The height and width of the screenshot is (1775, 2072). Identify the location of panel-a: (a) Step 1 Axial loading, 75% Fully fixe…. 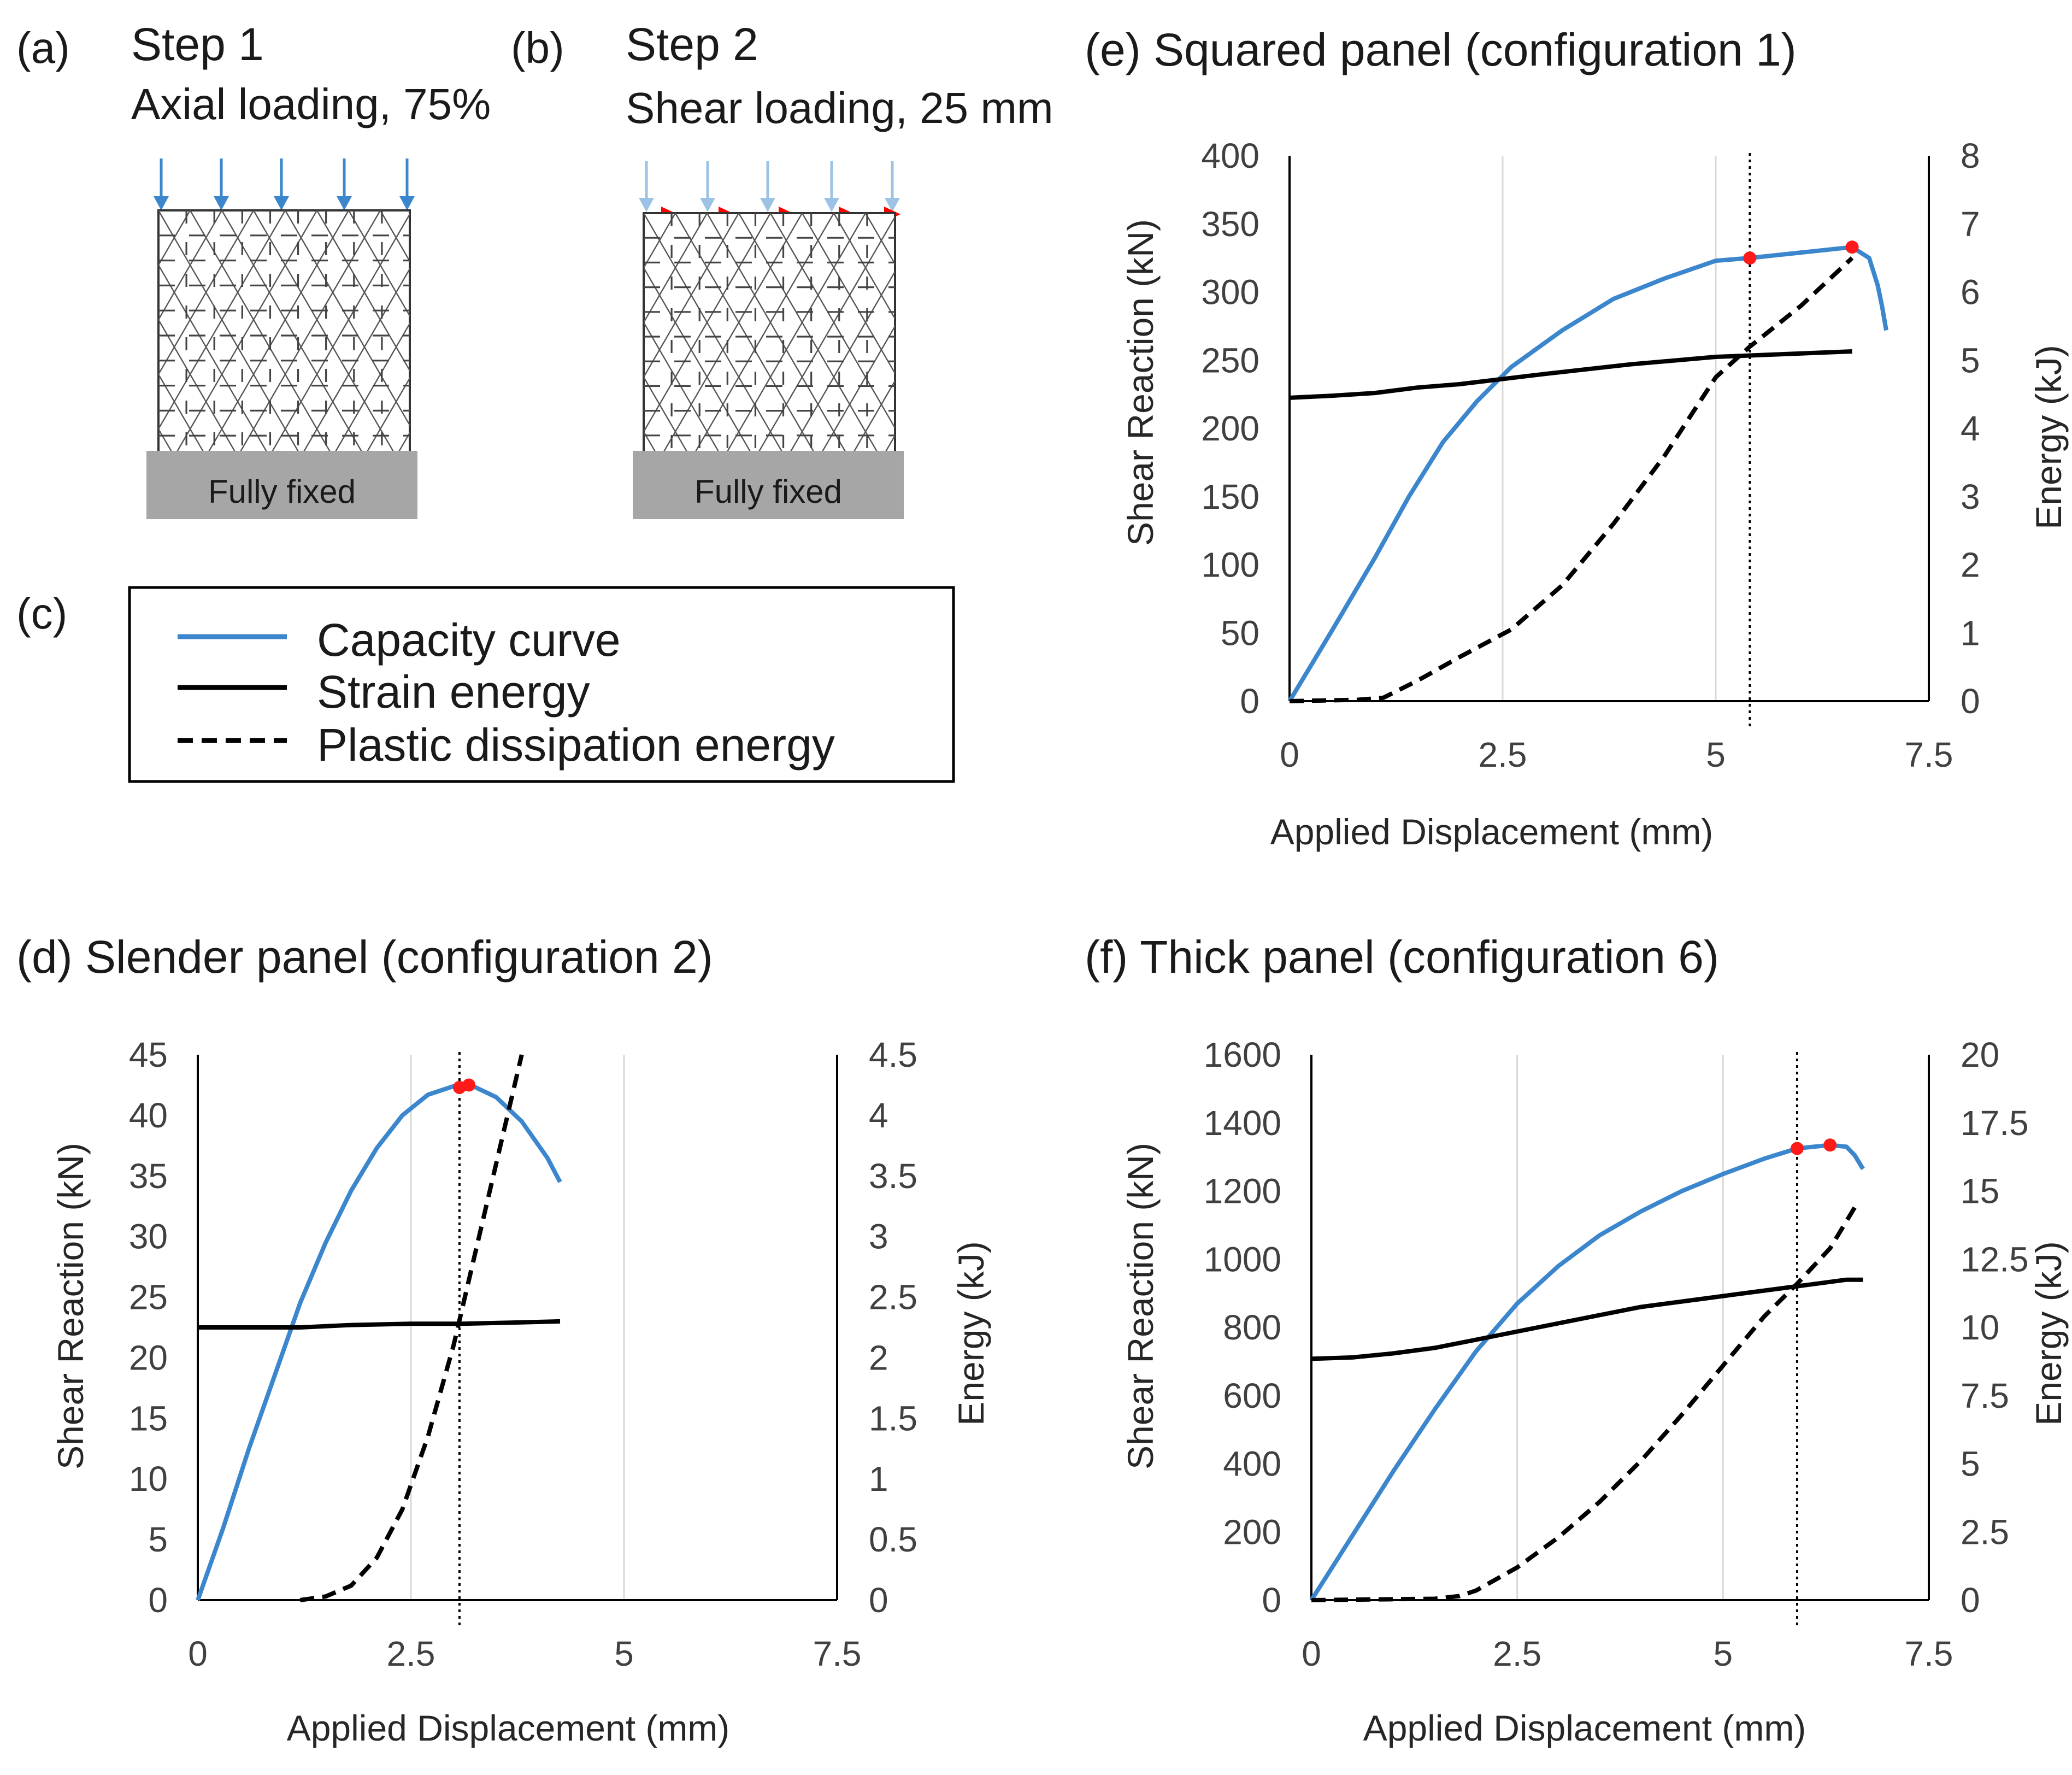
(253, 269).